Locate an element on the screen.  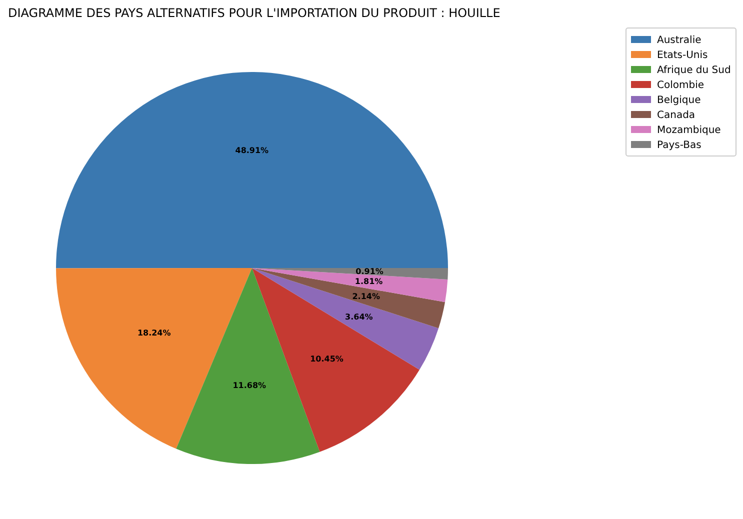
legend-label: Canada is located at coordinates (676, 115).